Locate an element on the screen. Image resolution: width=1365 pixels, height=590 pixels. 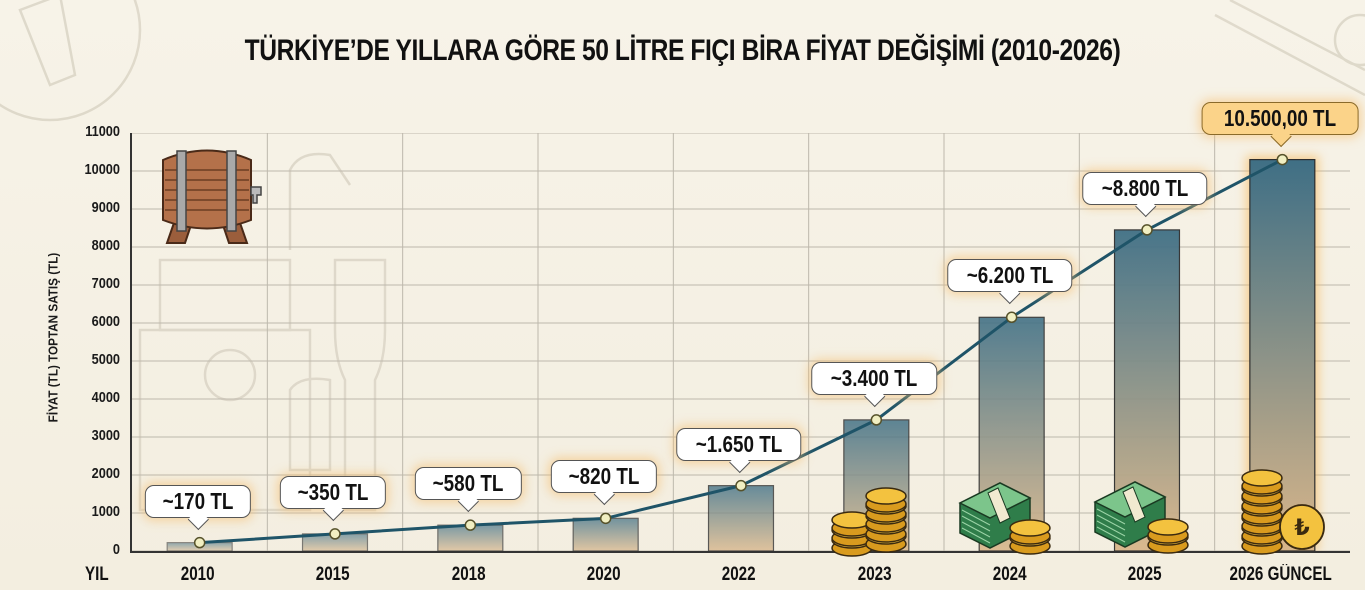
y-tick-label: 3000 is located at coordinates (105, 435).